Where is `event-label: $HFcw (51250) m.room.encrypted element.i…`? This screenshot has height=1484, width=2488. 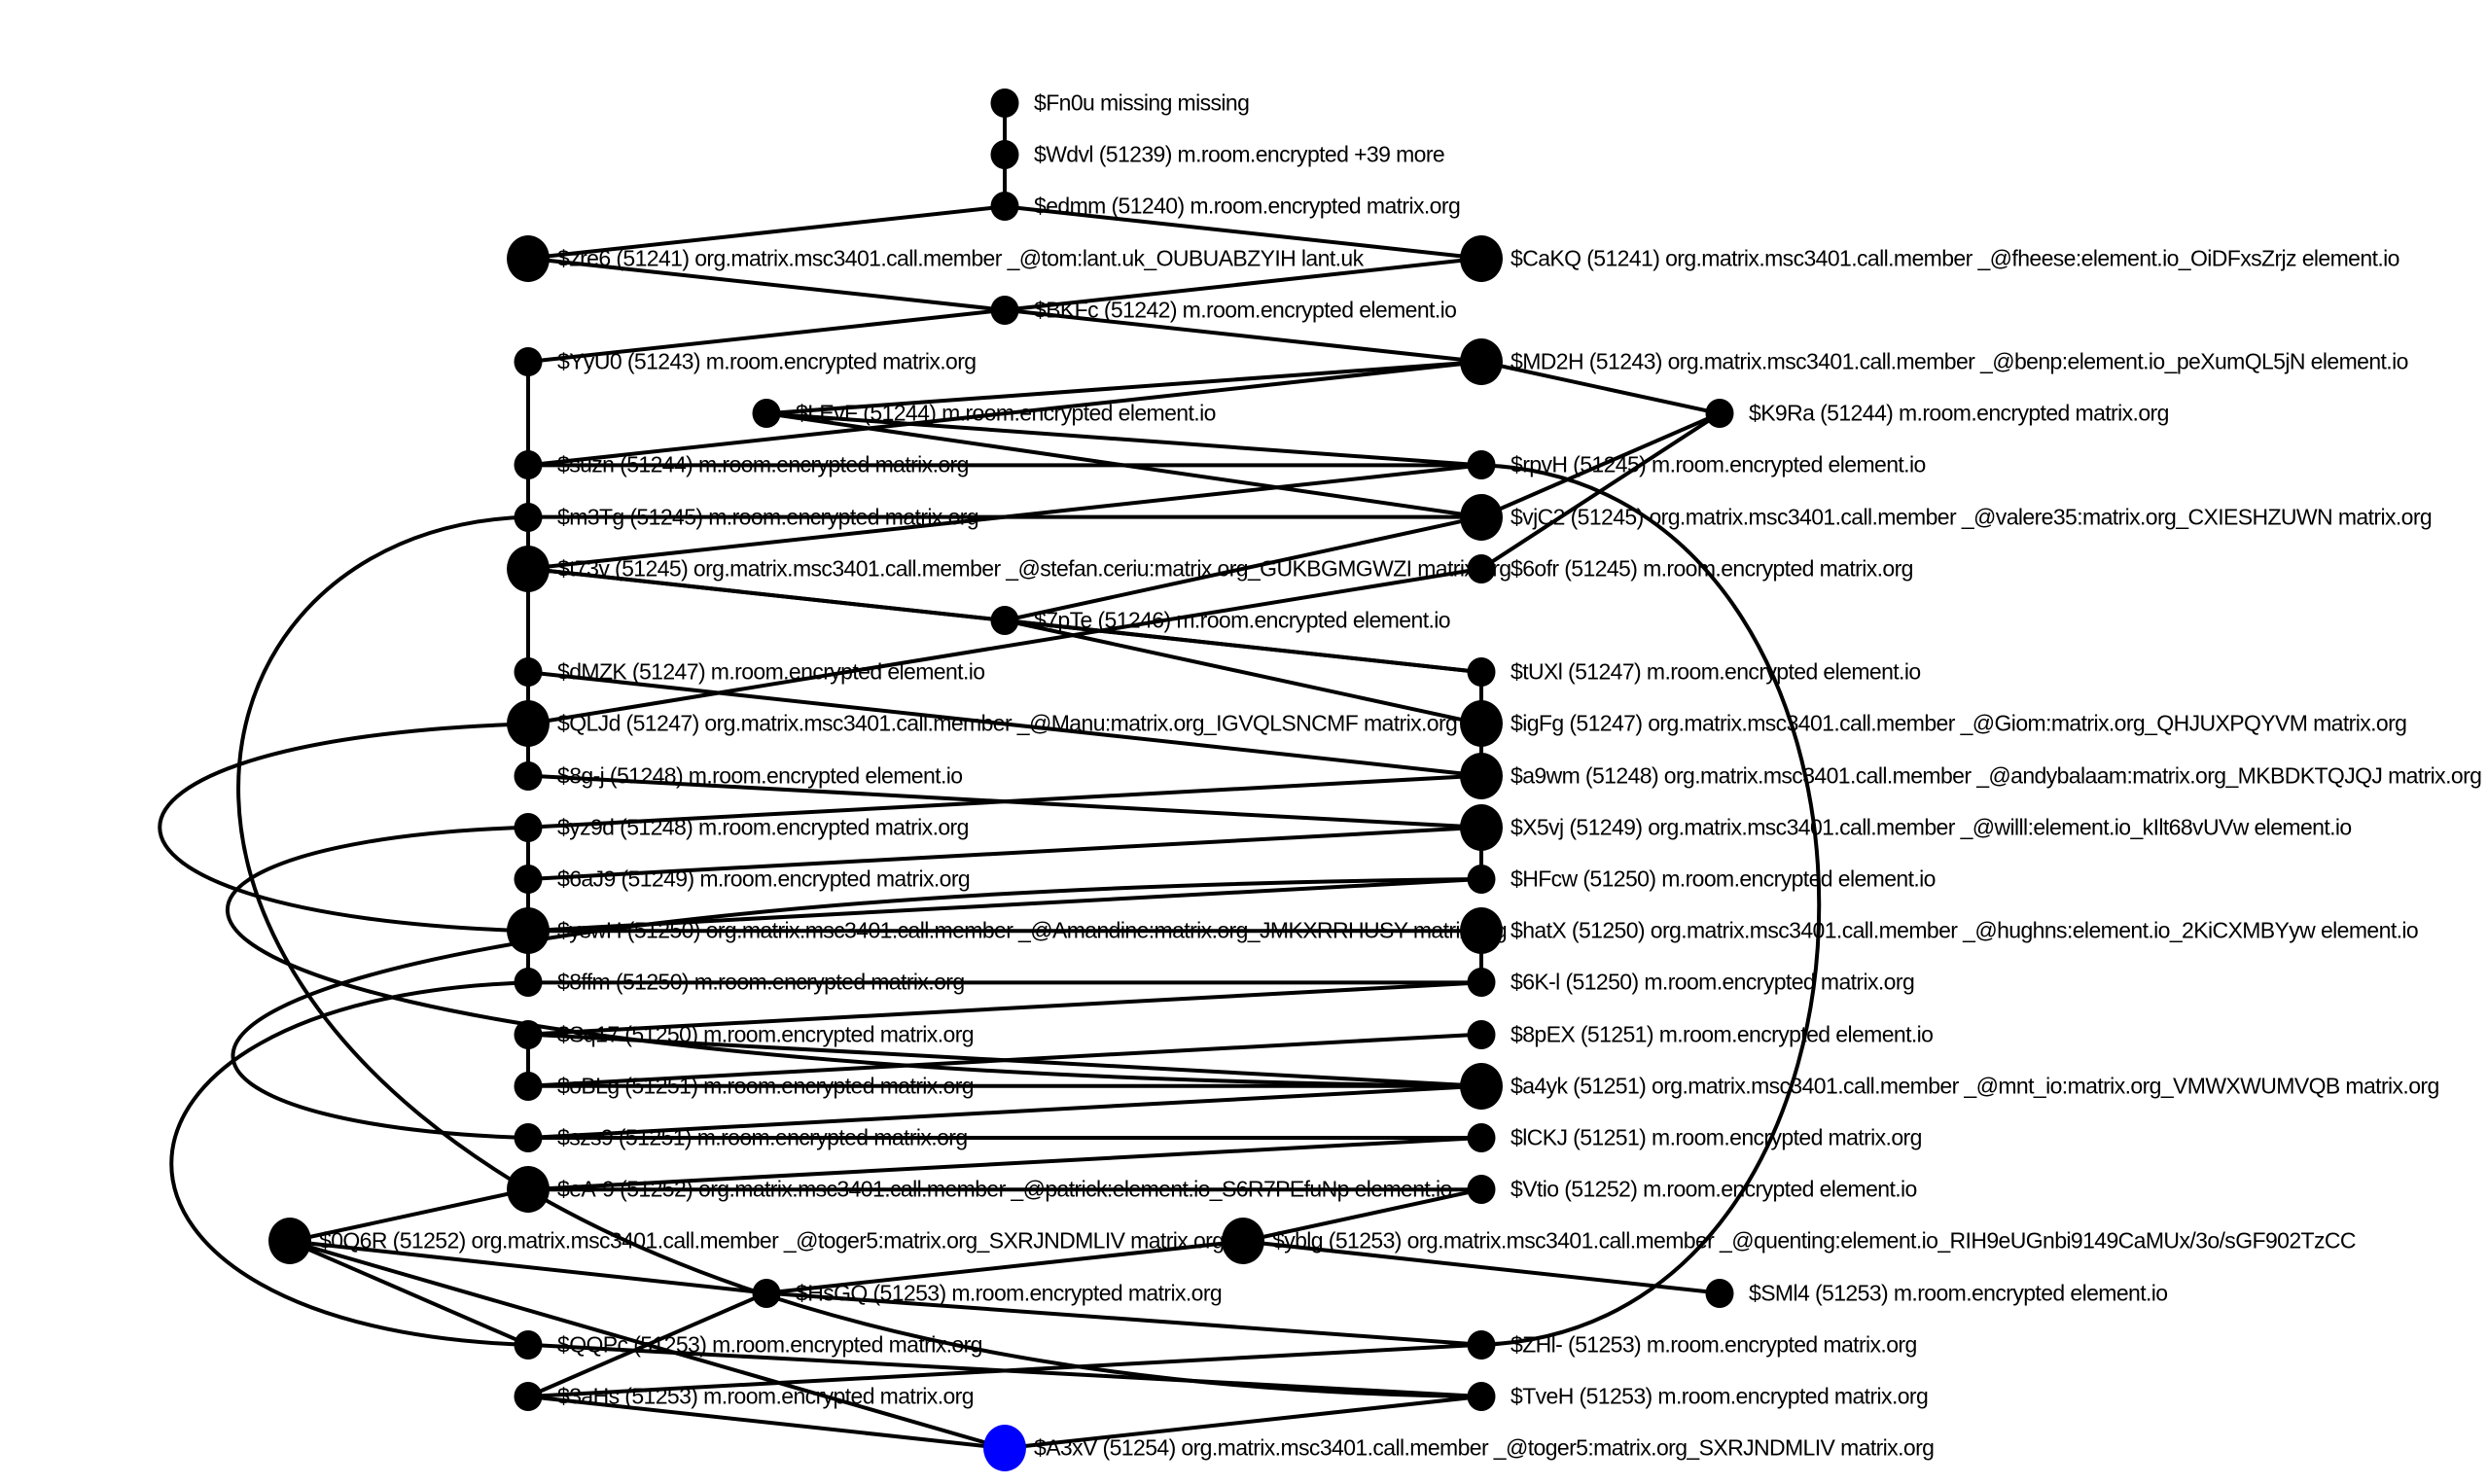
event-label: $HFcw (51250) m.room.encrypted element.i… is located at coordinates (1723, 879).